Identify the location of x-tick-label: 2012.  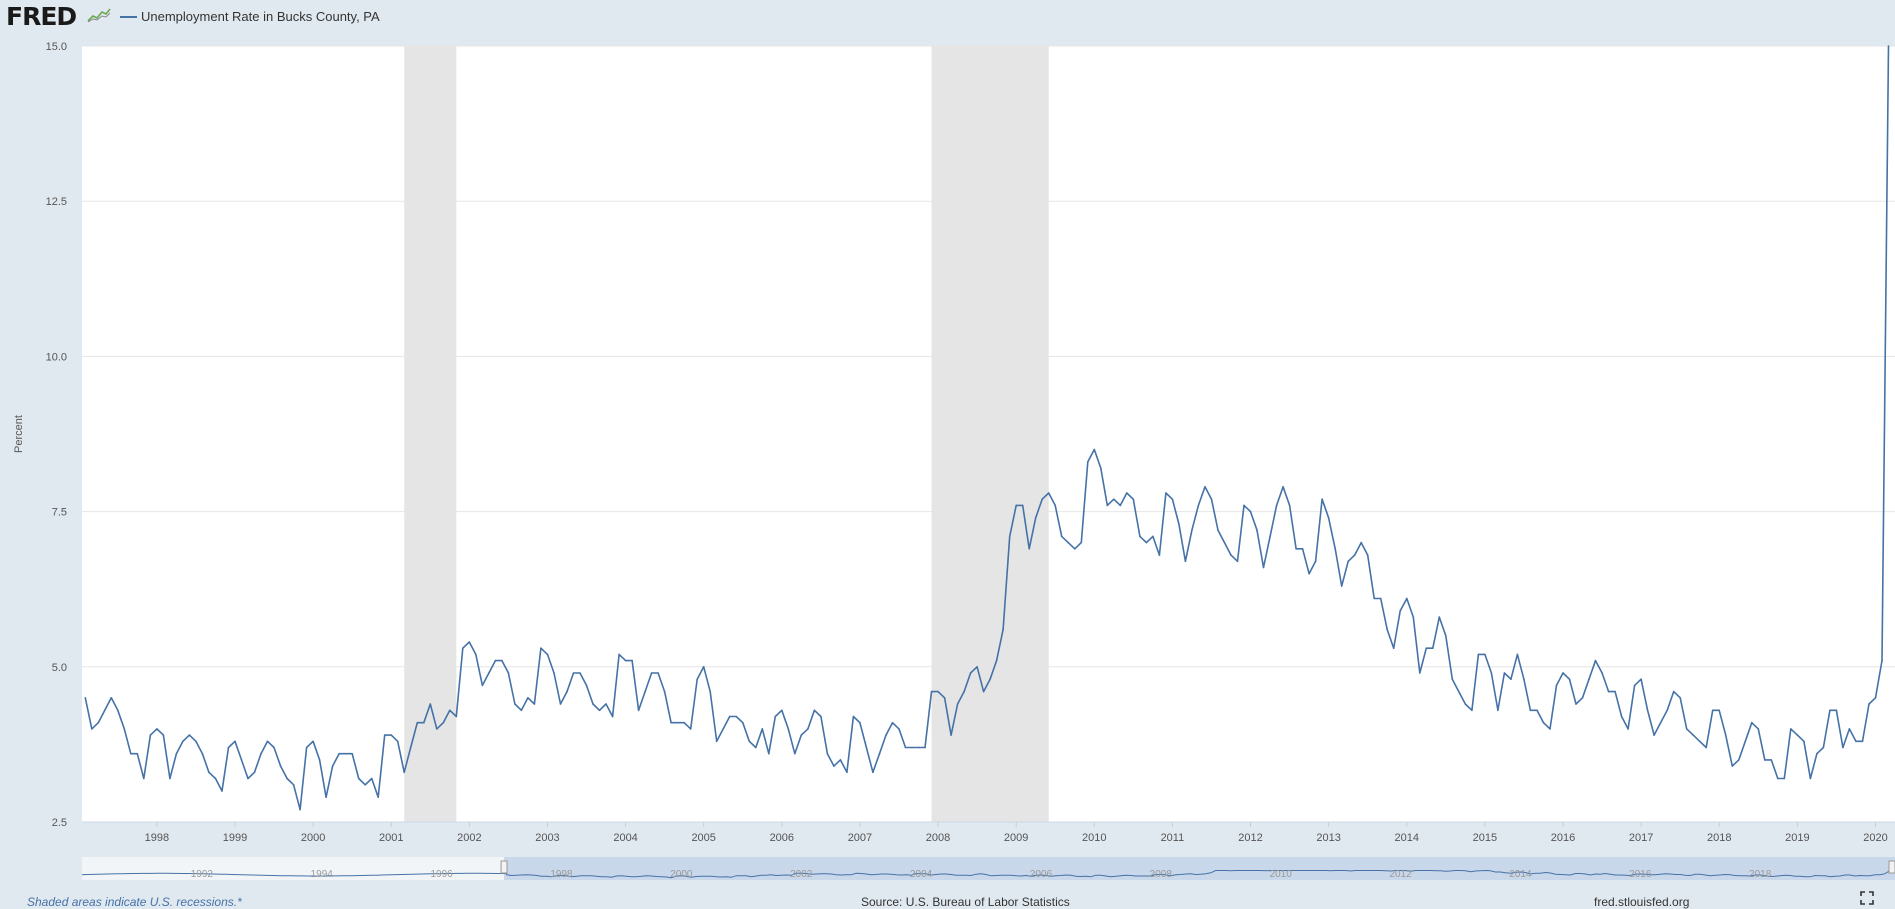
(1250, 838).